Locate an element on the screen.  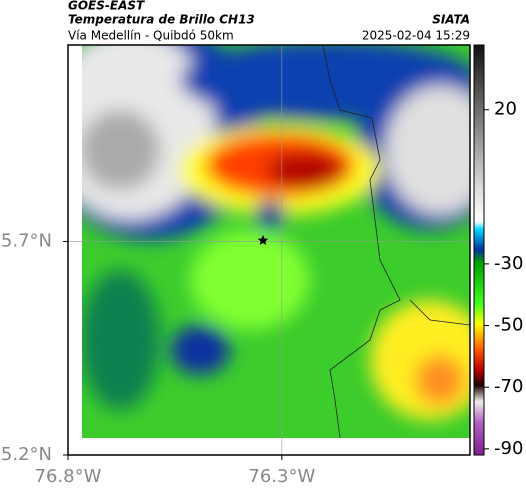
x-tick-label: 76.3°W is located at coordinates (281, 476).